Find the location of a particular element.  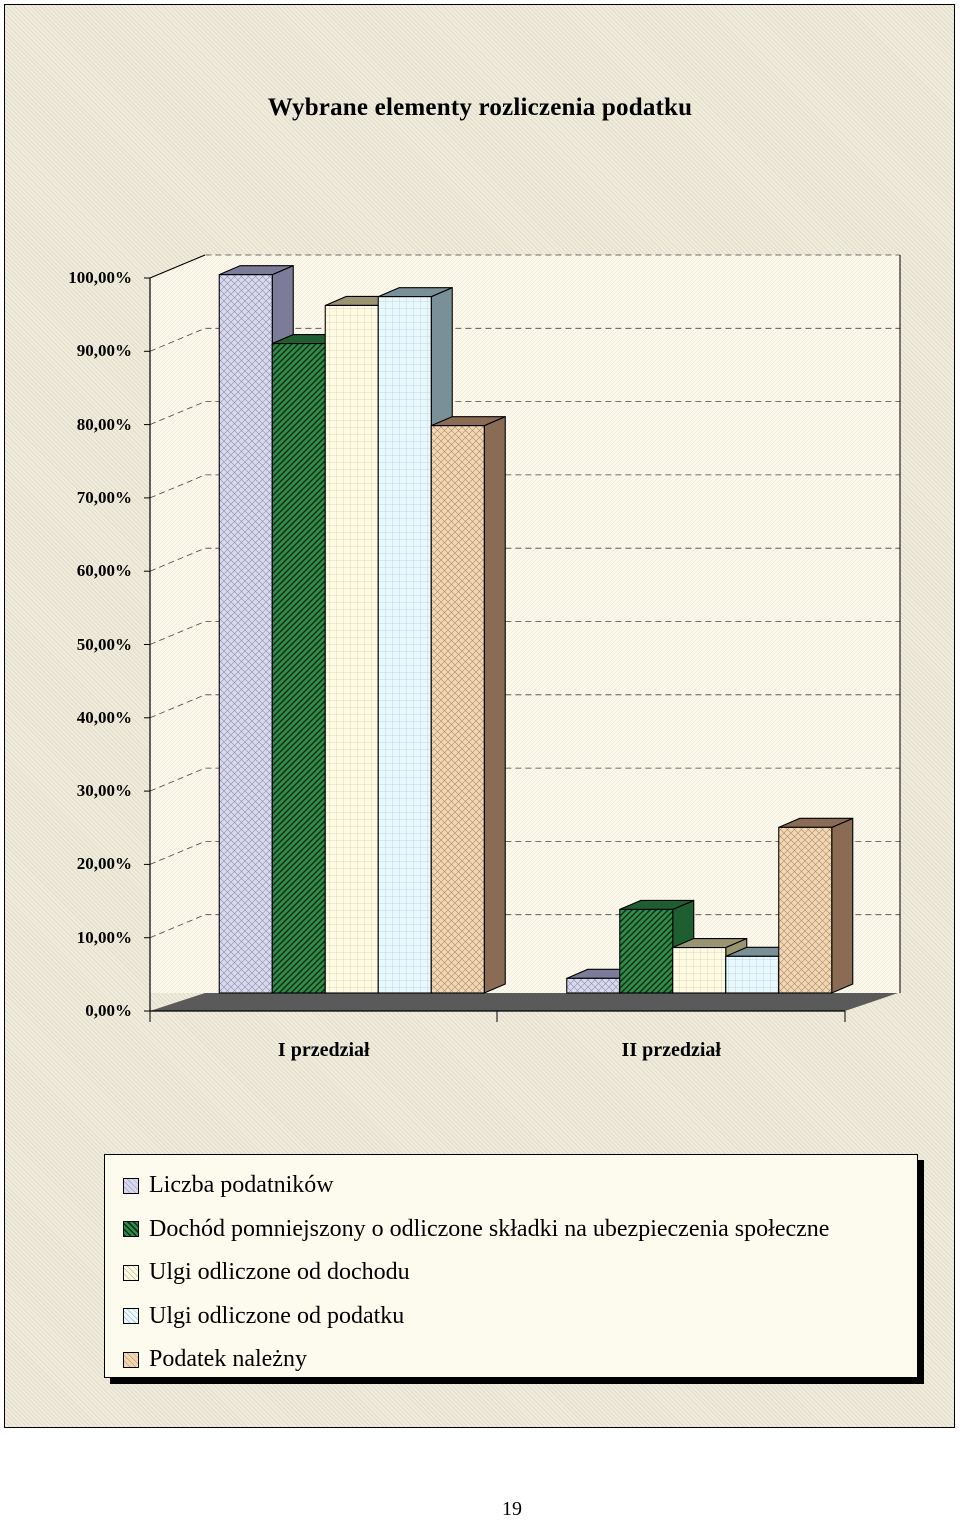

y-tick-label: 70,00% is located at coordinates (104, 497).